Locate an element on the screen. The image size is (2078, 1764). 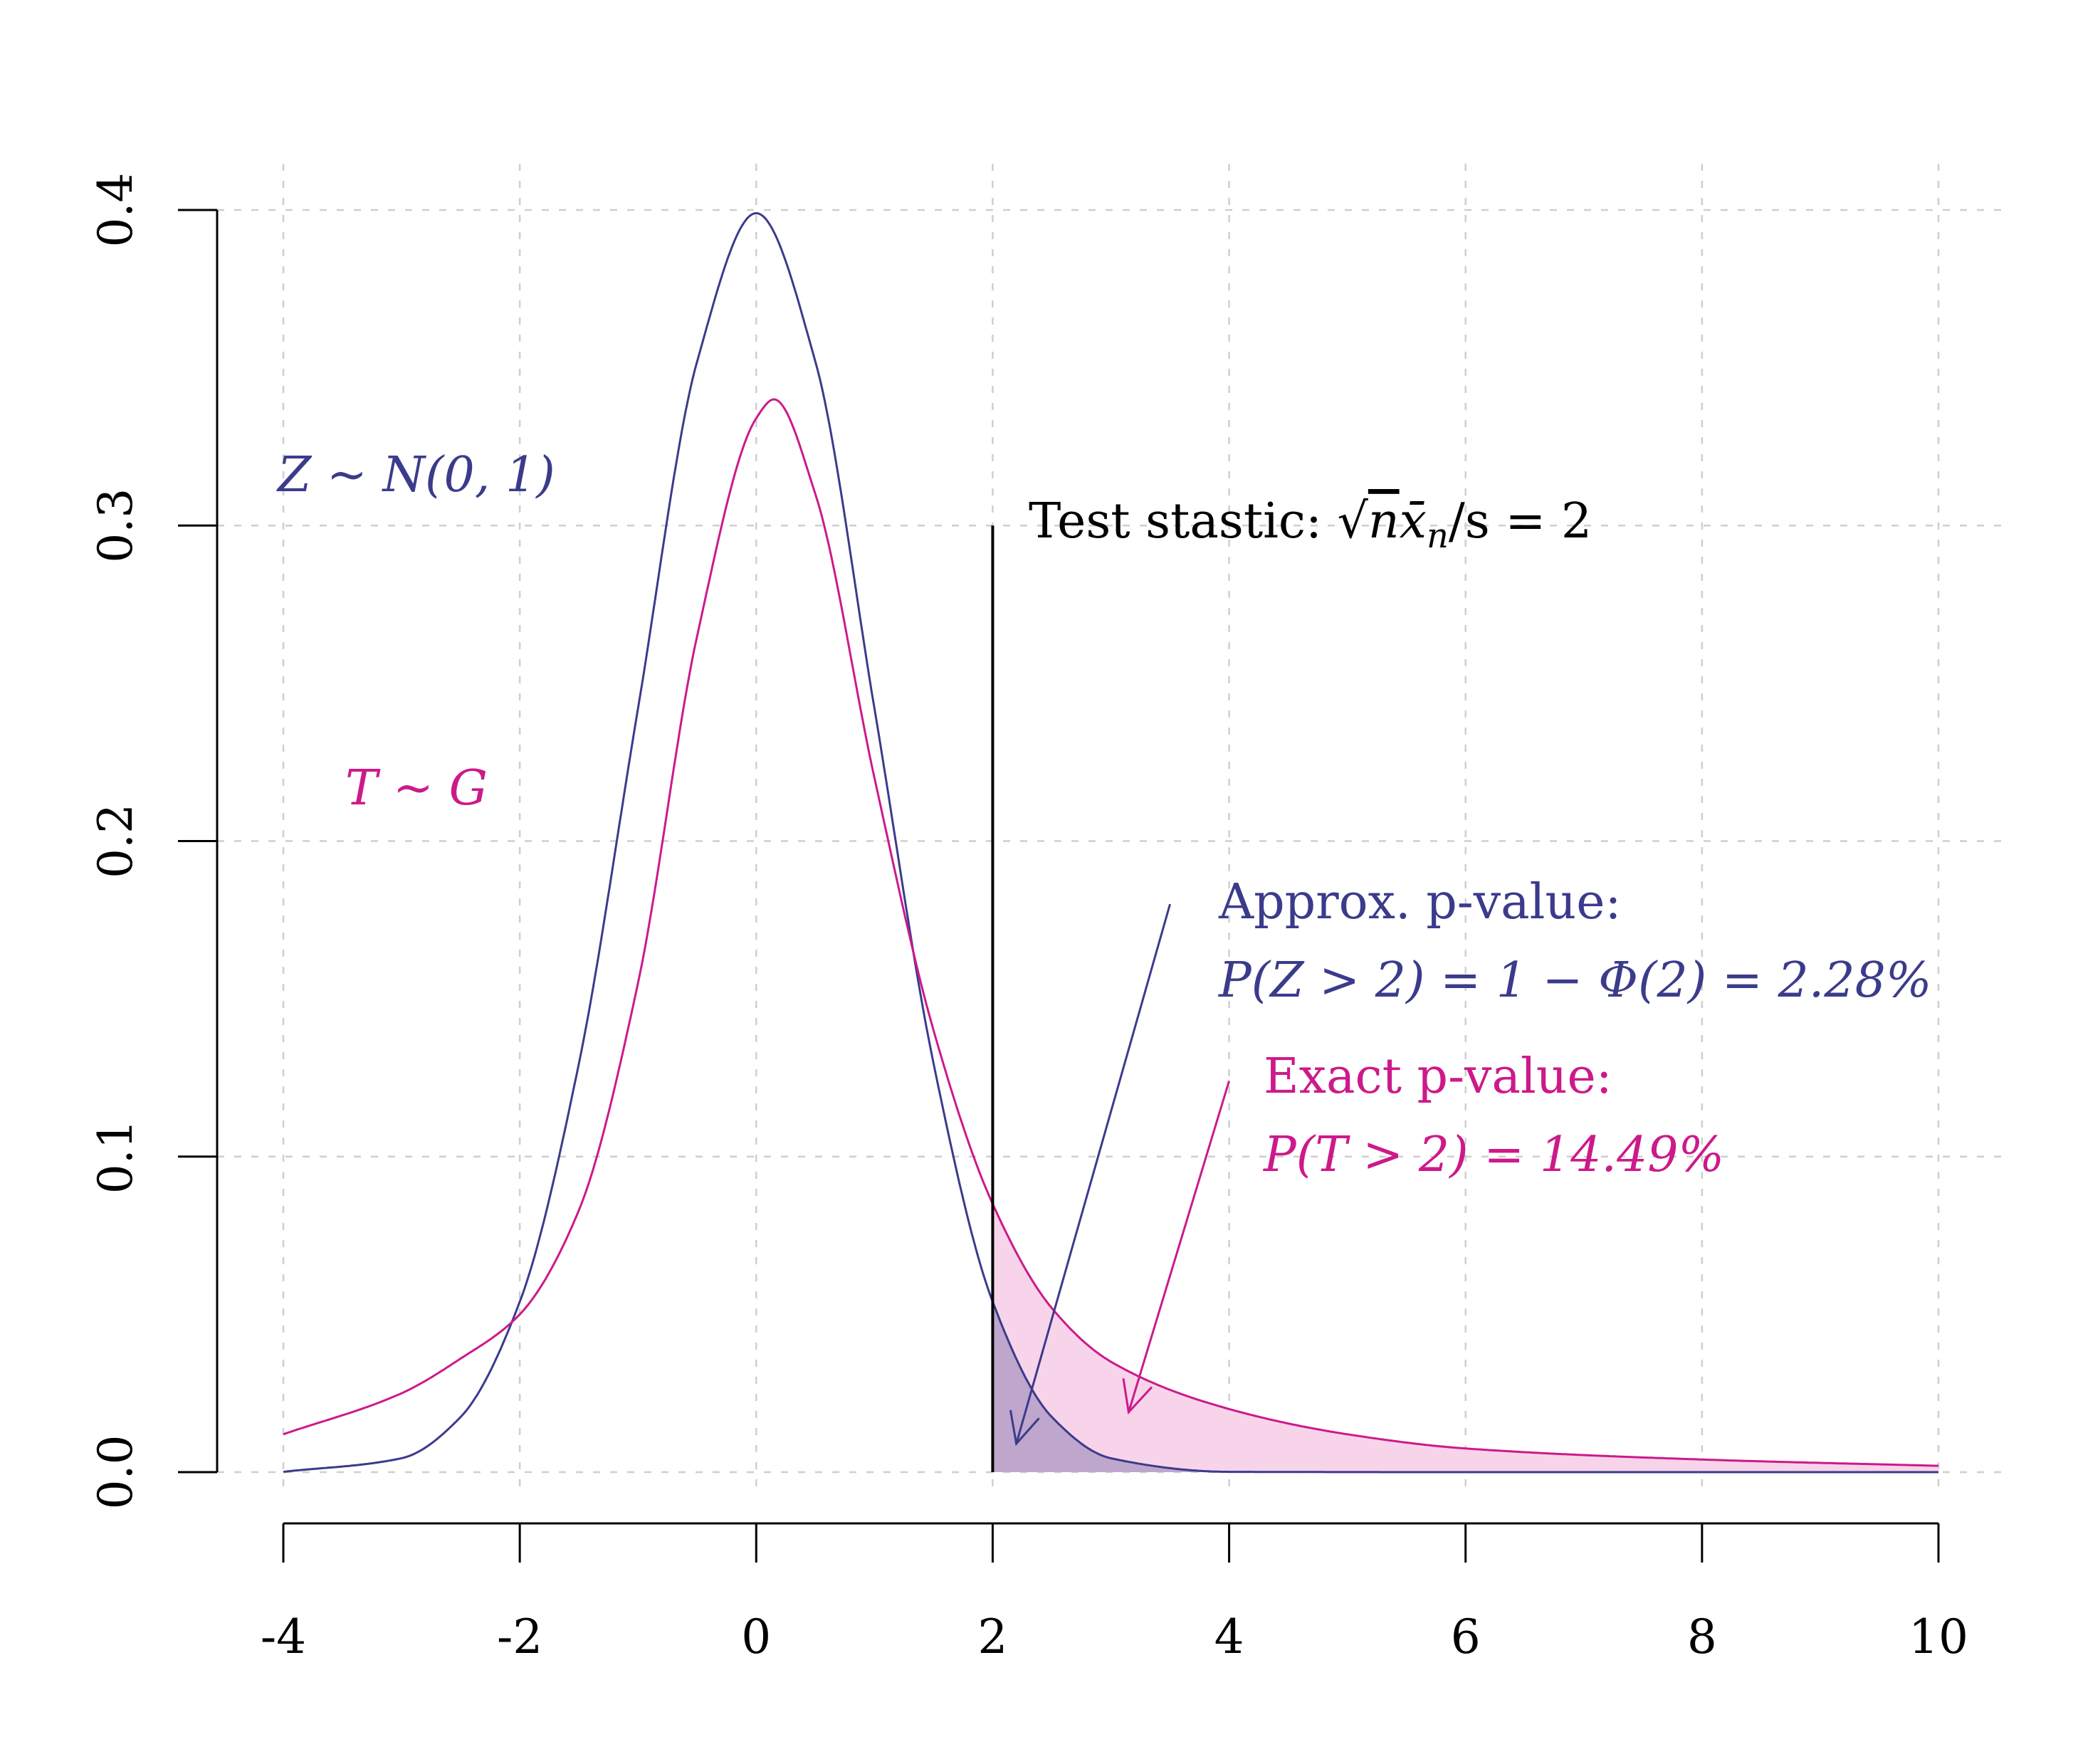
y-tick-label: 0.2 is located at coordinates (116, 841).